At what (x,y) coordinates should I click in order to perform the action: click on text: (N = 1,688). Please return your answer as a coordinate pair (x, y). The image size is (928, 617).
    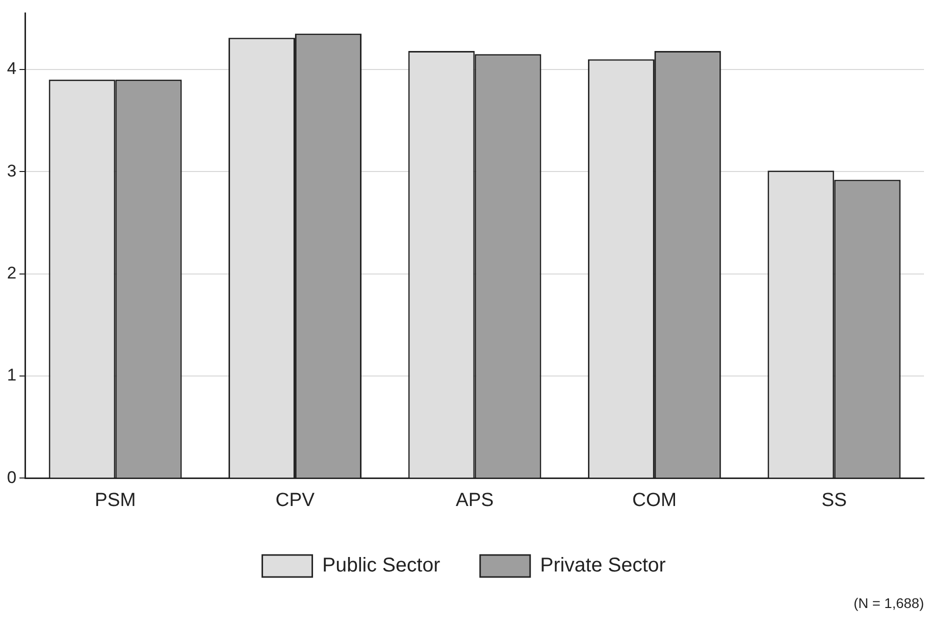
    Looking at the image, I should click on (889, 602).